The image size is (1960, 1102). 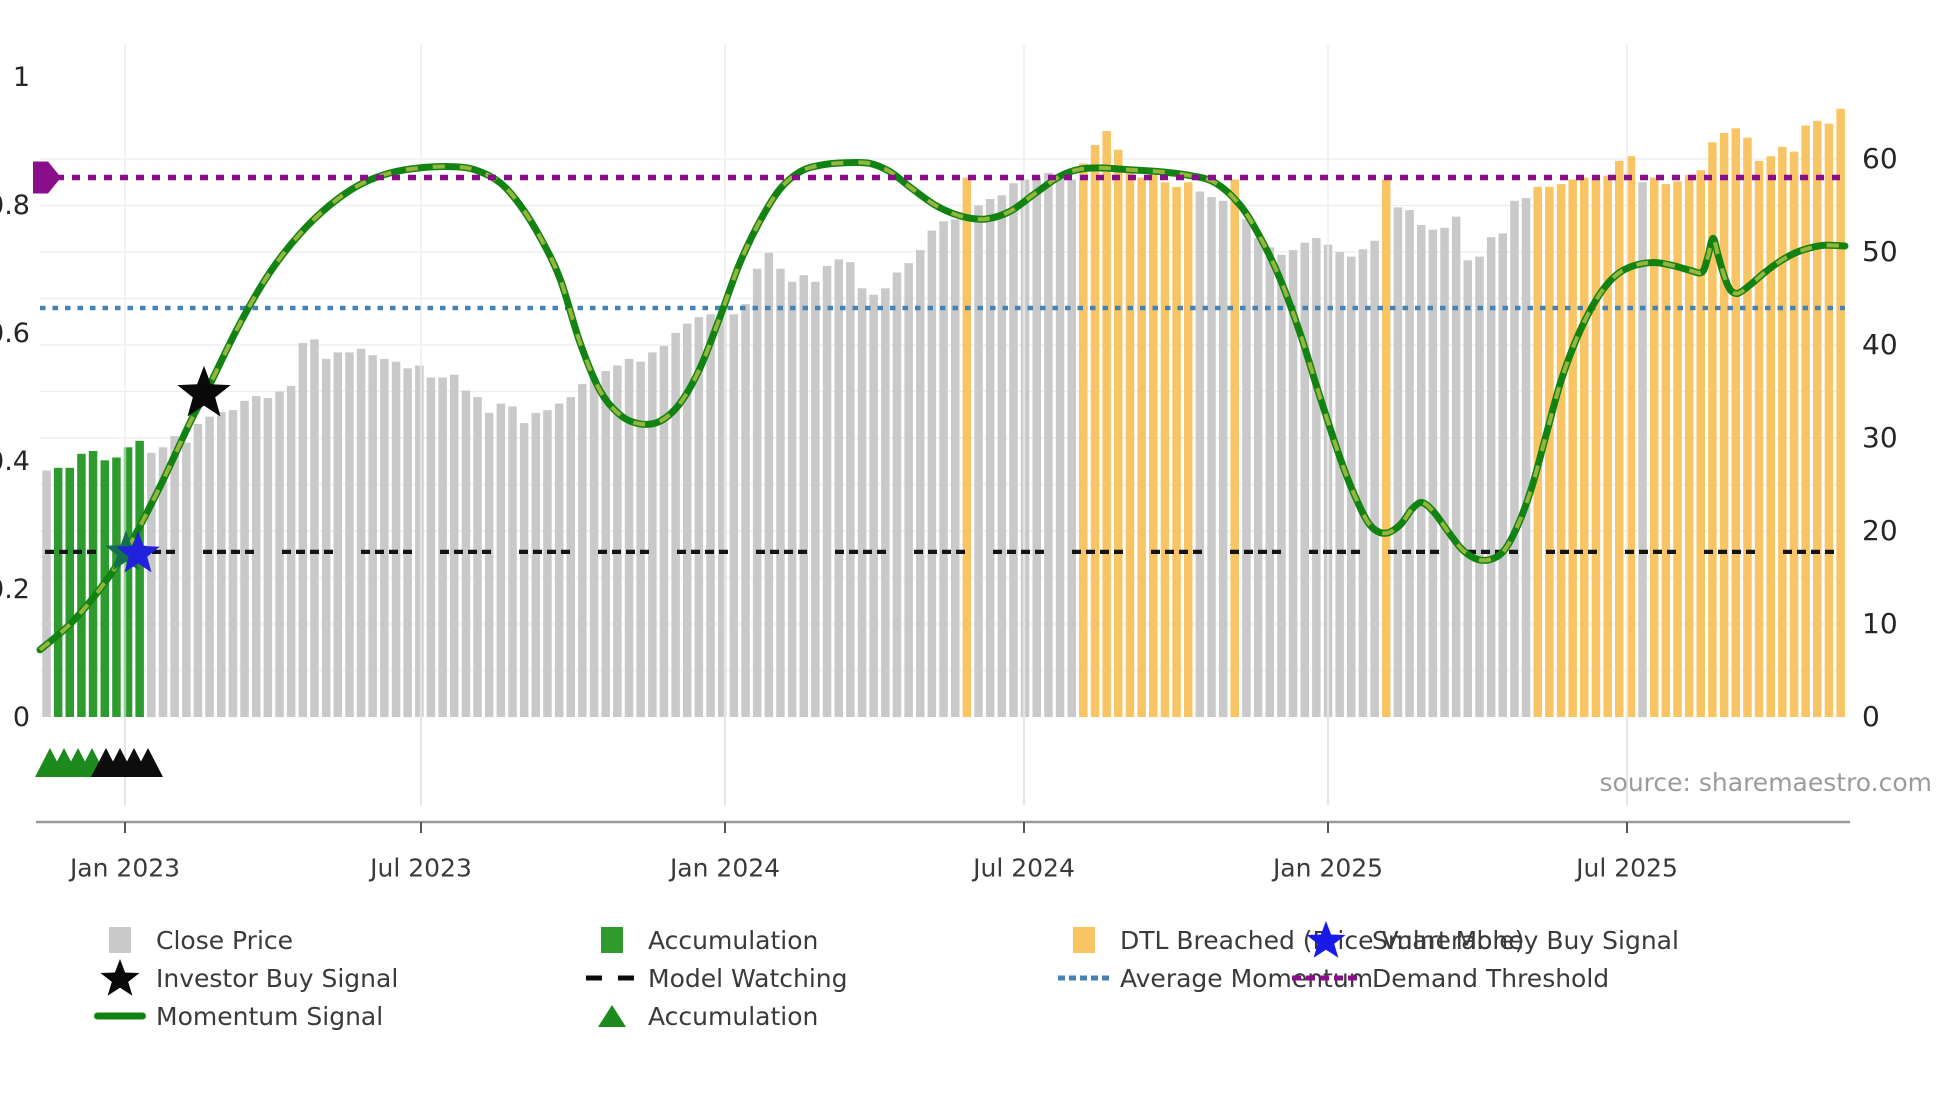 I want to click on right-y-tick-label: 60, so click(x=1880, y=158).